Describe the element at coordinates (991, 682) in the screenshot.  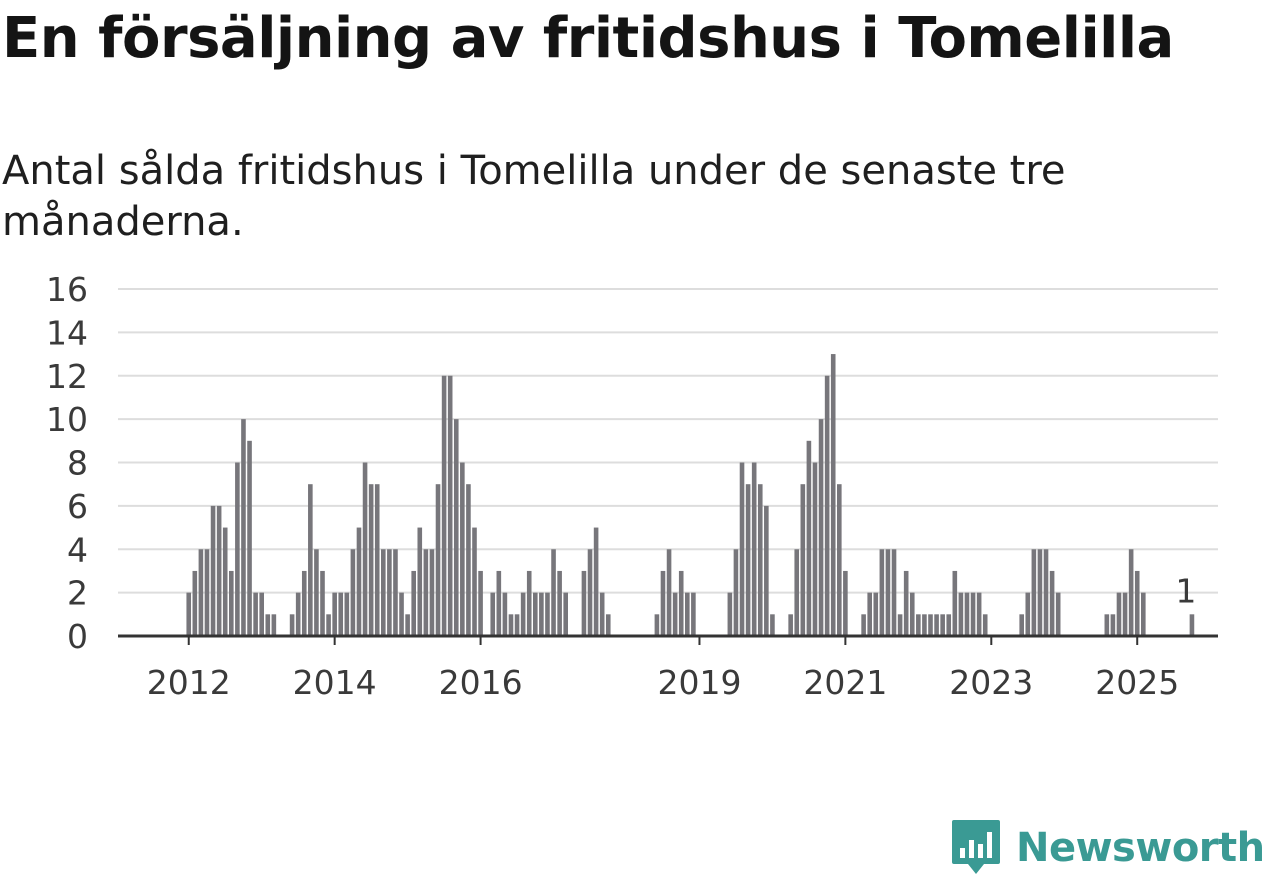
I see `x-tick-label: 2023` at that location.